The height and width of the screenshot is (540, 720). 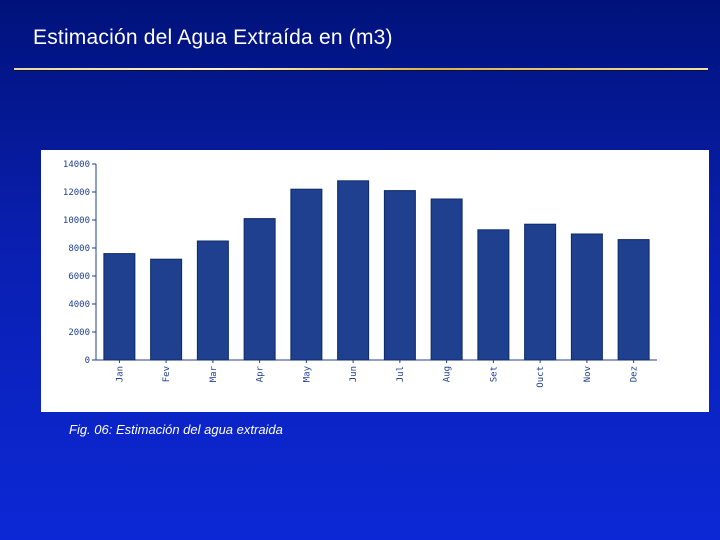 I want to click on bar-mar, so click(x=212, y=300).